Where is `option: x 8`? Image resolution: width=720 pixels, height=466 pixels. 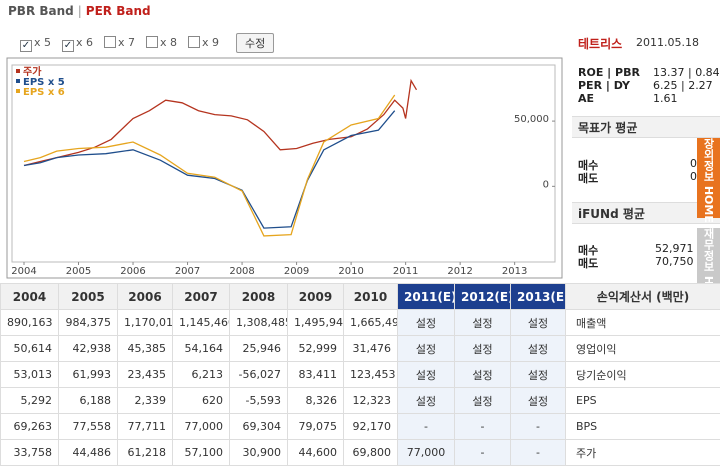 option: x 8 is located at coordinates (161, 42).